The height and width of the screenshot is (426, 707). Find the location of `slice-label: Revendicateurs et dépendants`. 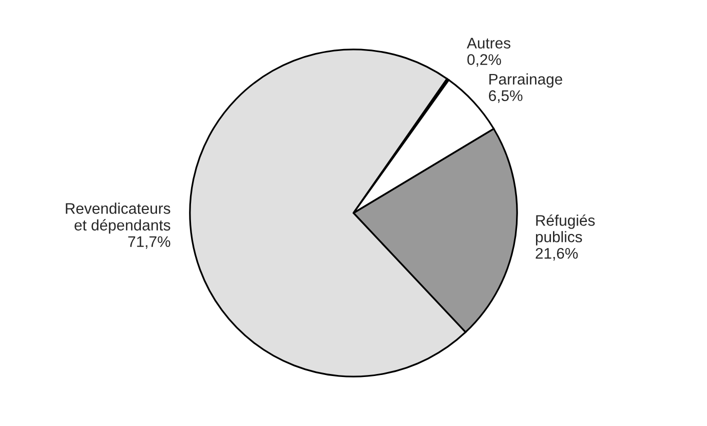

slice-label: Revendicateurs et dépendants is located at coordinates (118, 218).